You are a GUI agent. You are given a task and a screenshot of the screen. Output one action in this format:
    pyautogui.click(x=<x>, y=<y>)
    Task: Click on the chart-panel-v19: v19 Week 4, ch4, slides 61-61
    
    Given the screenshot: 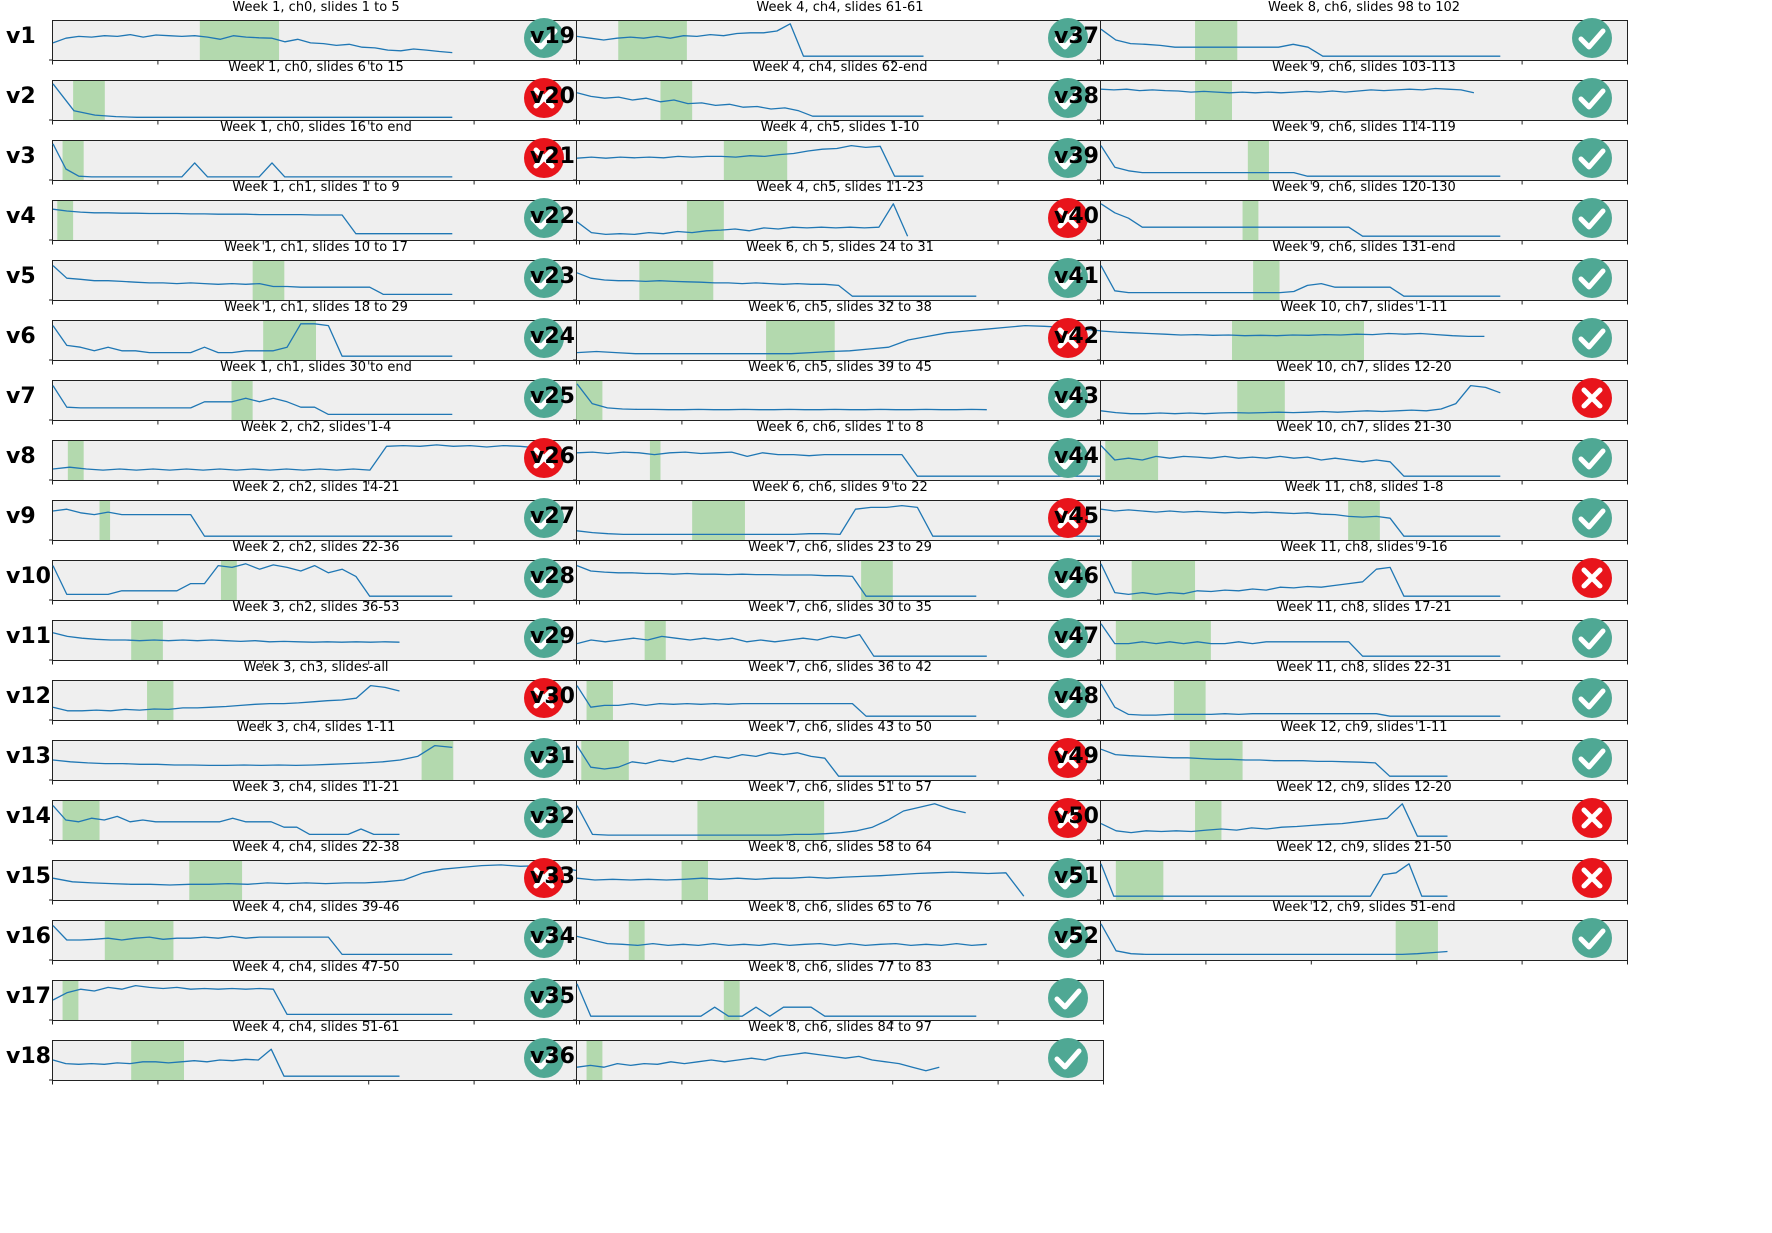 What is the action you would take?
    pyautogui.click(x=819, y=34)
    